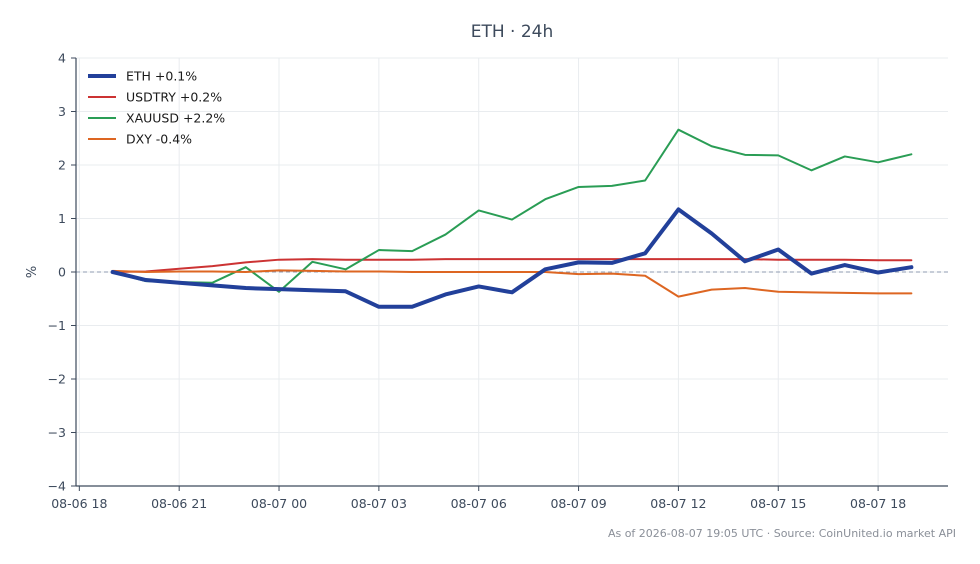 The image size is (980, 564). Describe the element at coordinates (57, 379) in the screenshot. I see `y-tick-label-2: −2` at that location.